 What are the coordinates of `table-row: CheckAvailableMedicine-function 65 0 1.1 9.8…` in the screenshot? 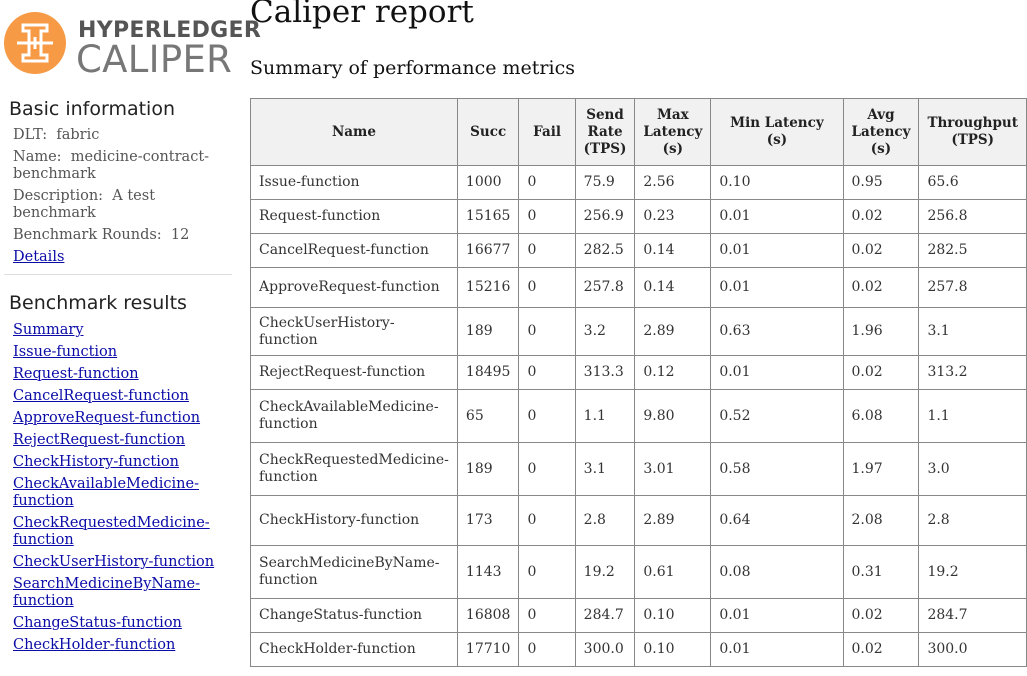 It's located at (638, 416).